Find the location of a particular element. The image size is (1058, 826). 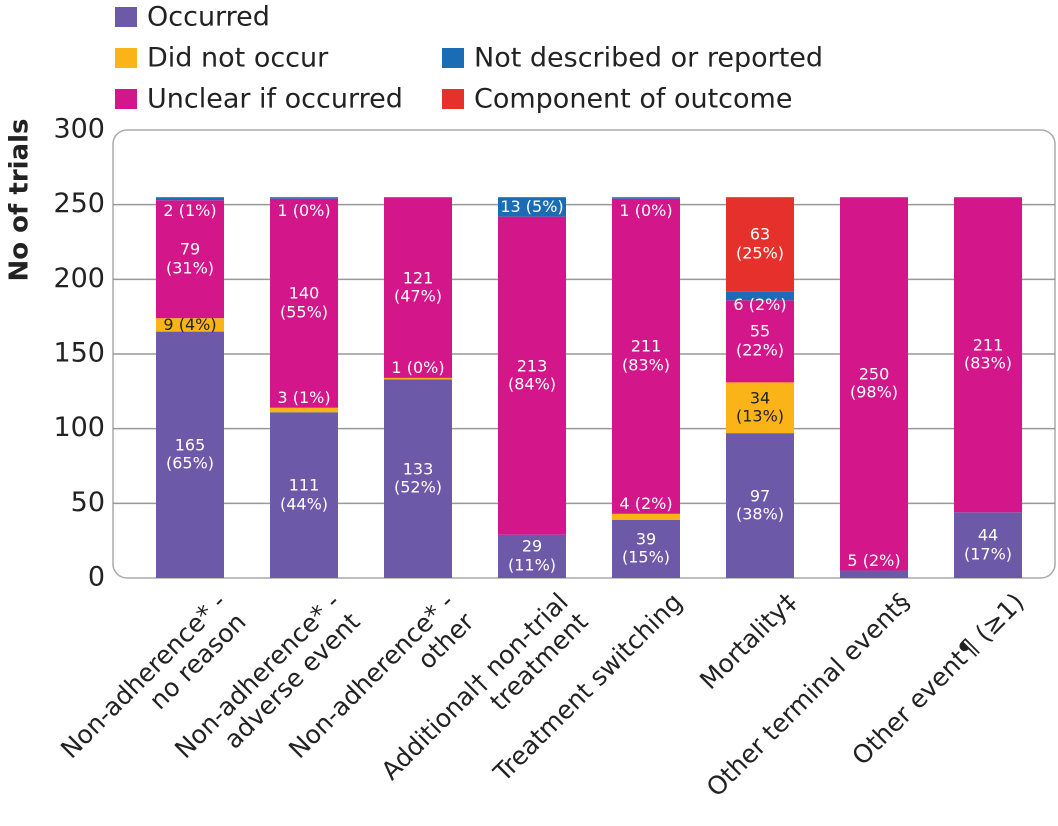

value-label: 213 (84%) is located at coordinates (532, 375).